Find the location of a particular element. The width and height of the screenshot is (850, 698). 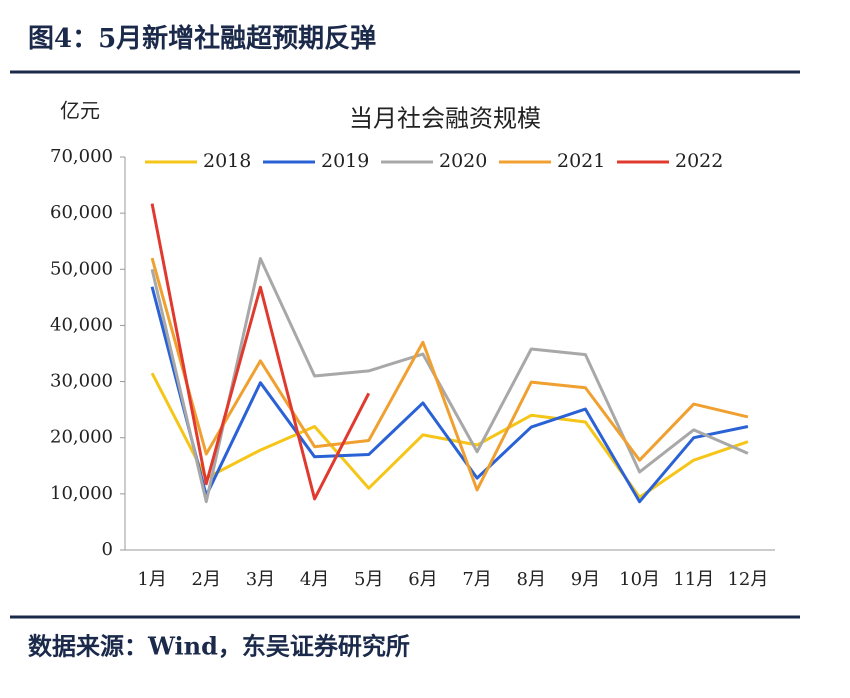

y-unit: 亿元 is located at coordinates (80, 111).